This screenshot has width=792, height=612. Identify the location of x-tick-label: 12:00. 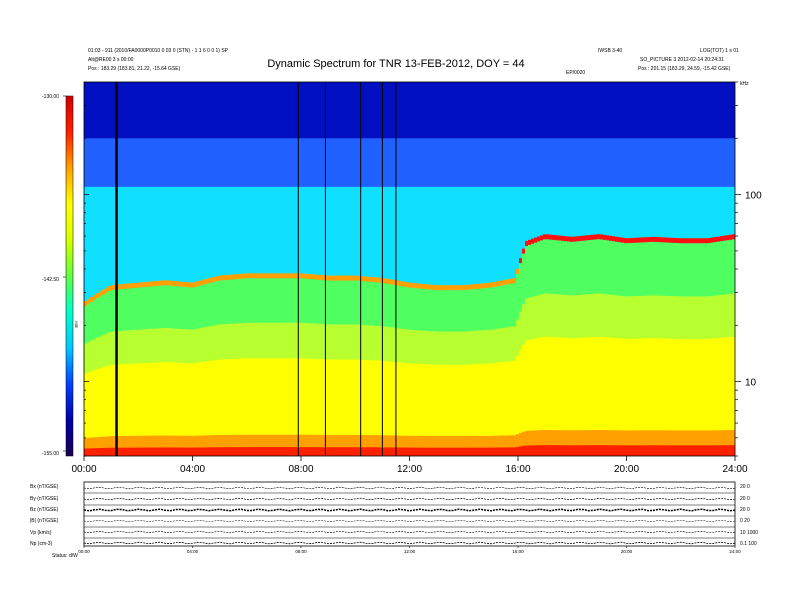
(409, 469).